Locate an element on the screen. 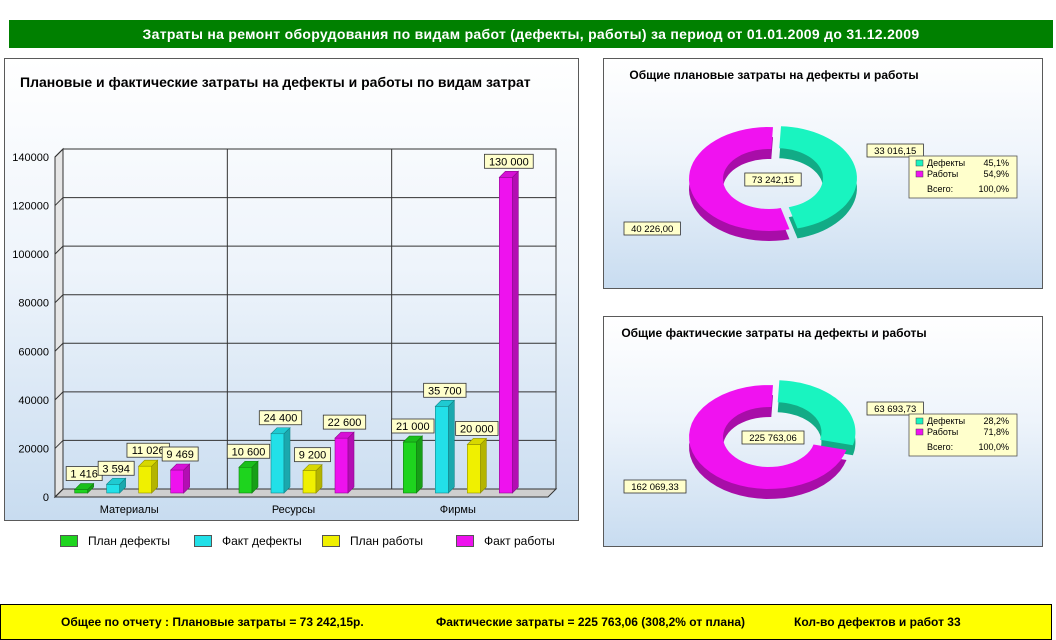 The width and height of the screenshot is (1056, 640). y-tick-label: 40000 is located at coordinates (33, 401).